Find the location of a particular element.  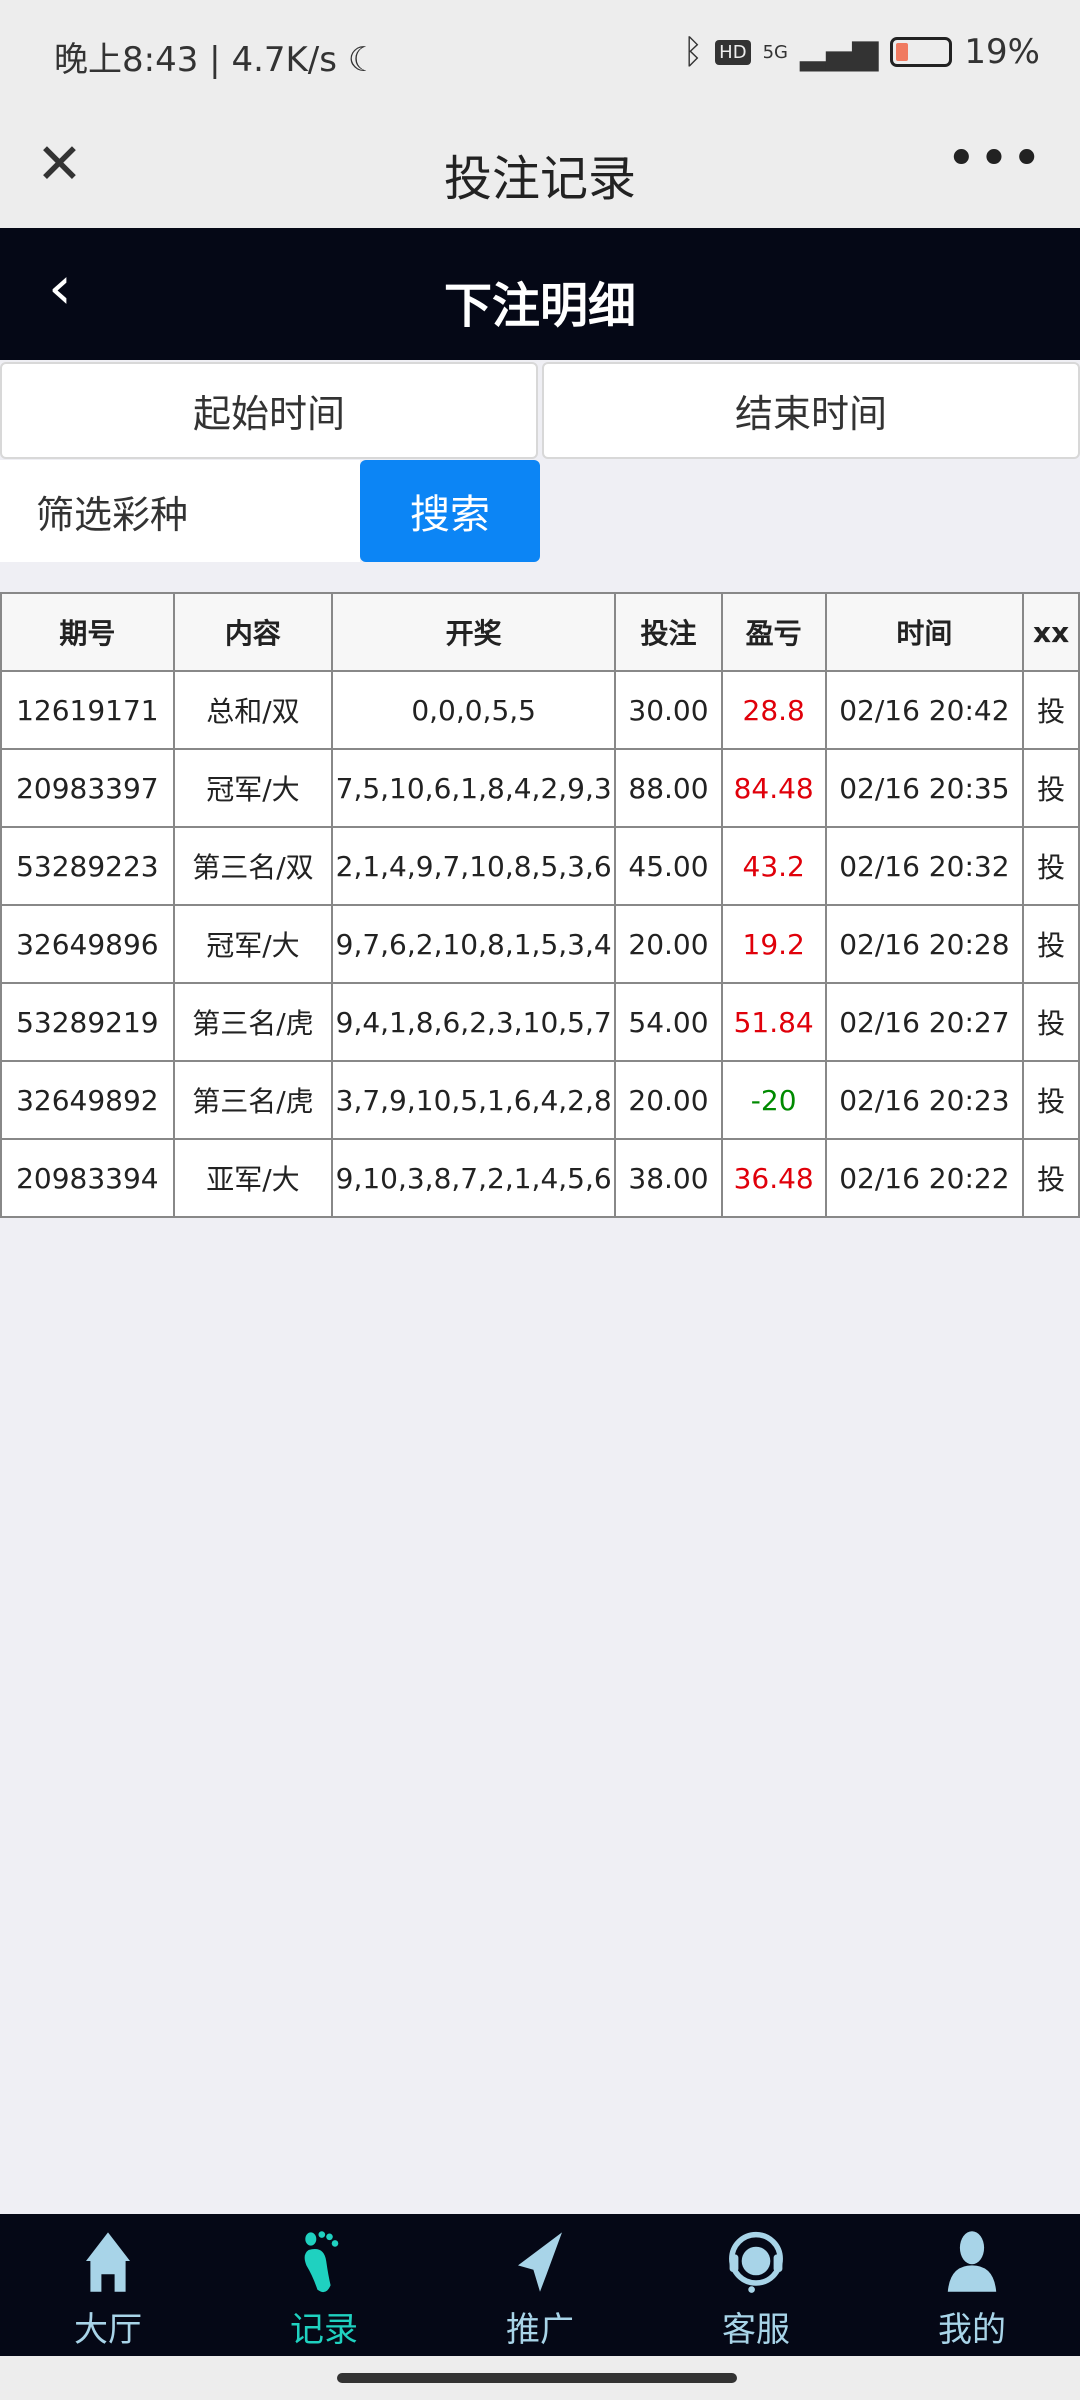

nav-label: 我的 is located at coordinates (972, 2330).